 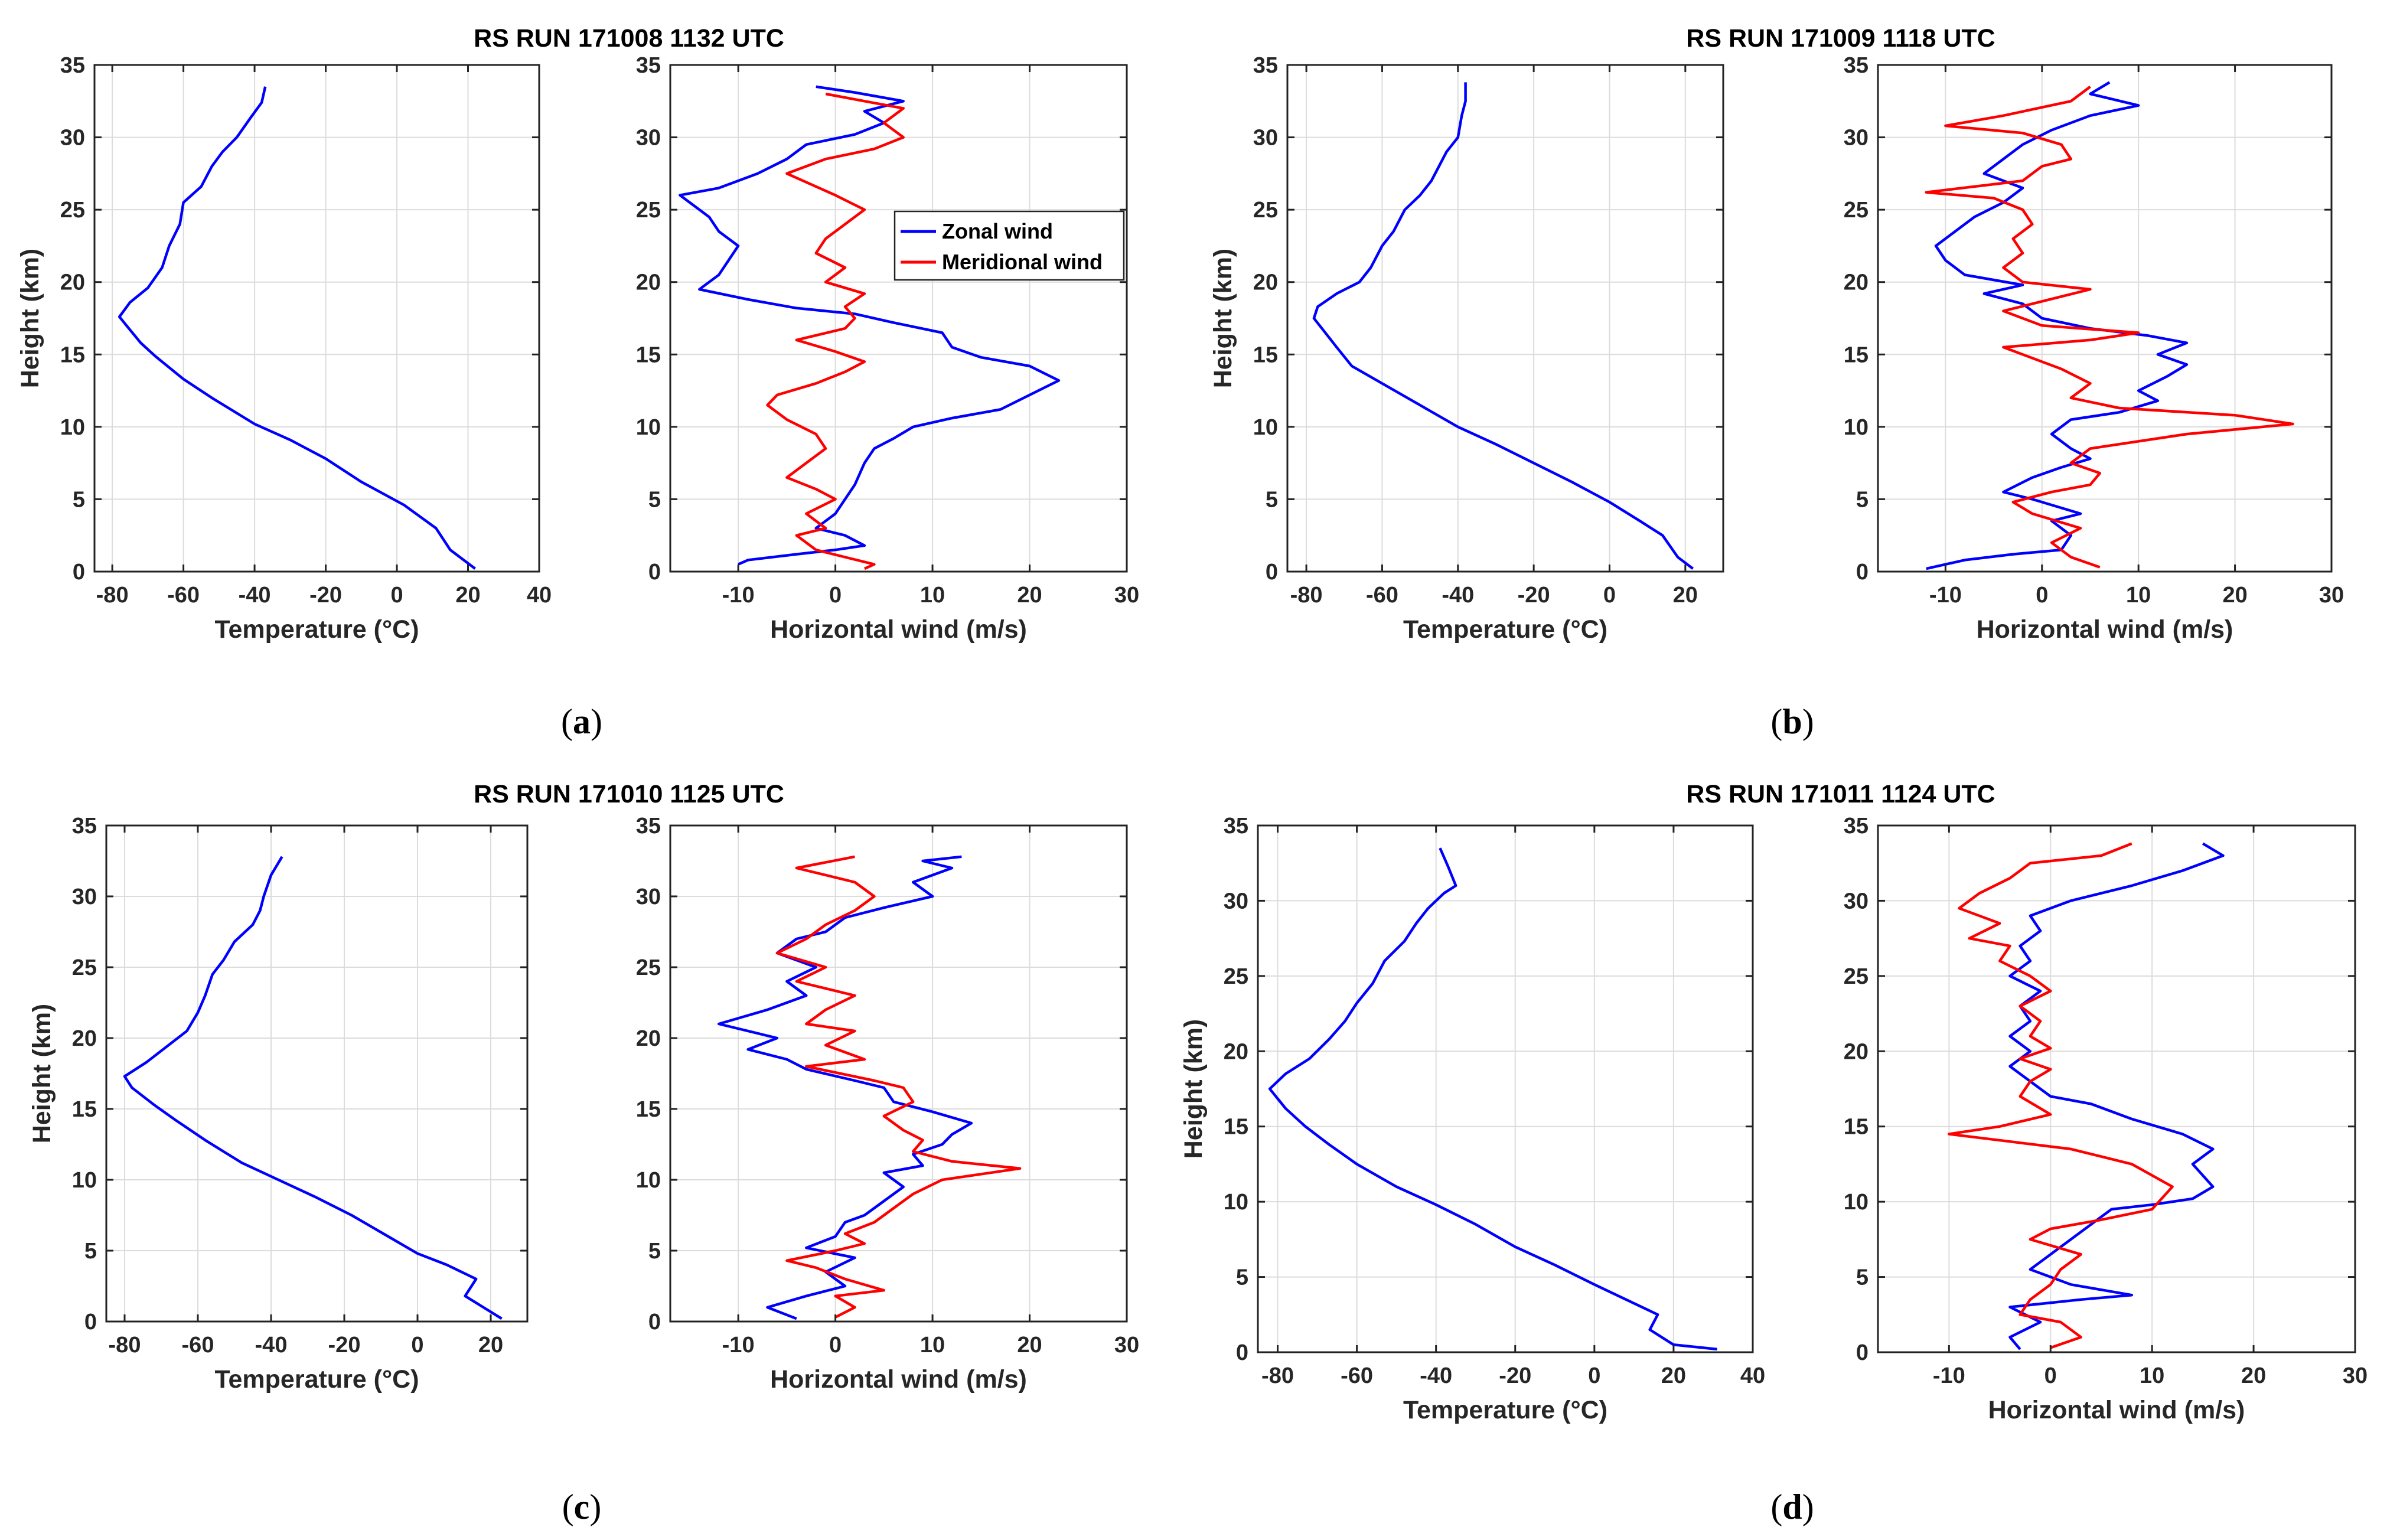 I want to click on d-temp-xtick-label: 40, so click(x=1752, y=1376).